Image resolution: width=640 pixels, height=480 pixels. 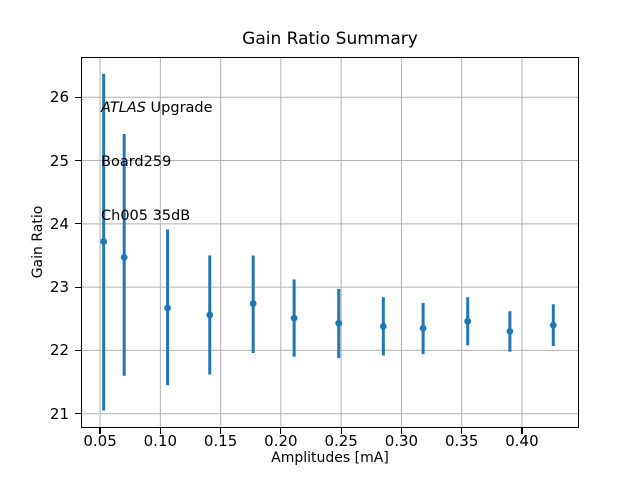 What do you see at coordinates (59, 287) in the screenshot?
I see `y-tick-label: 23` at bounding box center [59, 287].